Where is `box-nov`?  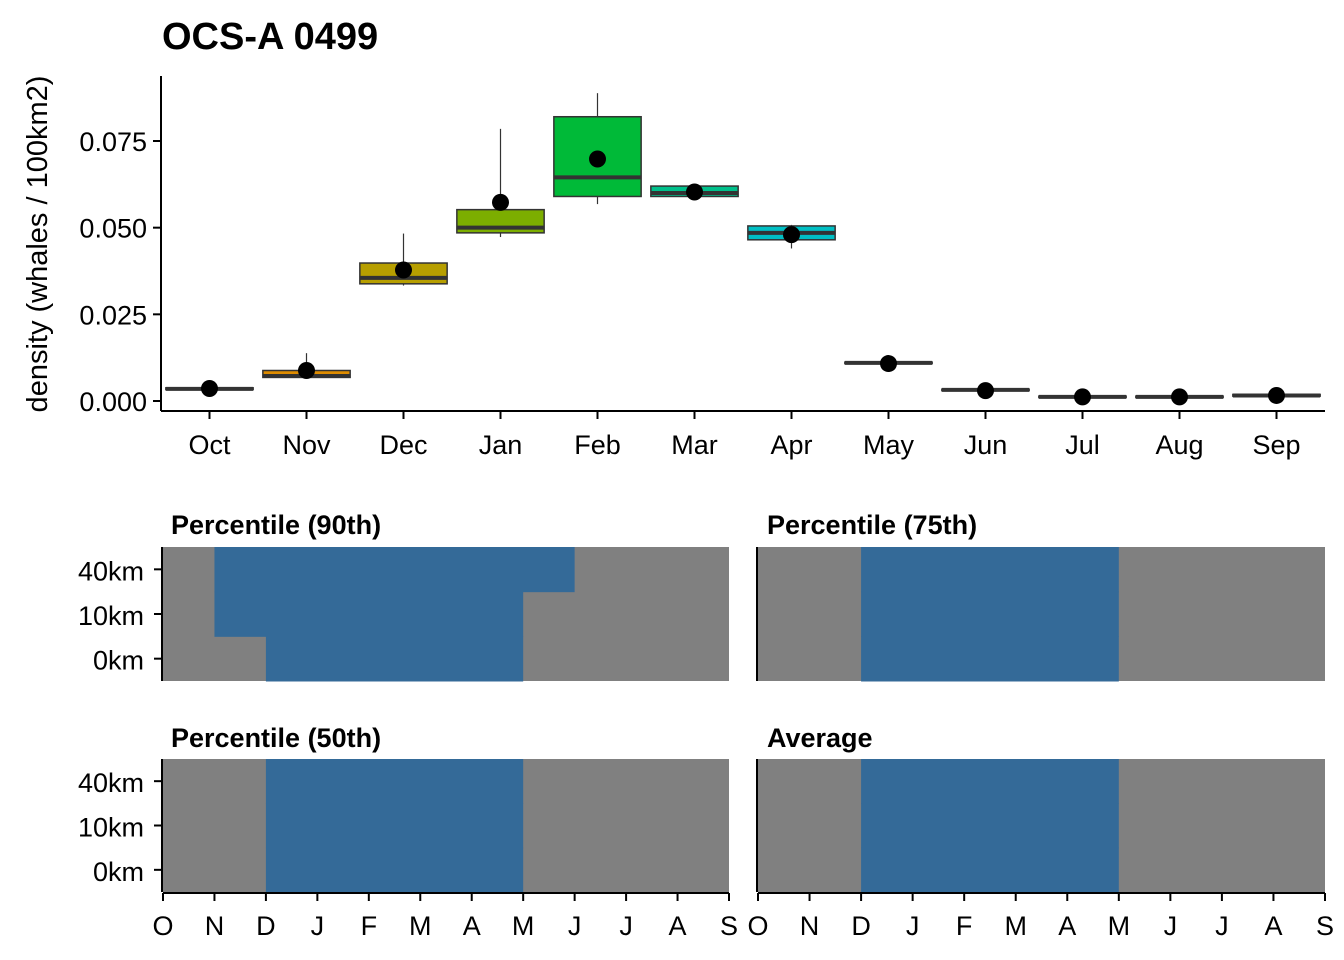
box-nov is located at coordinates (306, 366).